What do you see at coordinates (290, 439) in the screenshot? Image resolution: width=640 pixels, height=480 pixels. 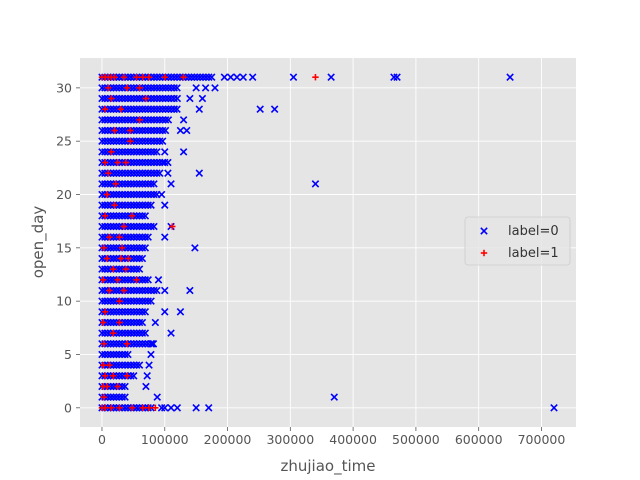 I see `x-tick-label: 300000` at bounding box center [290, 439].